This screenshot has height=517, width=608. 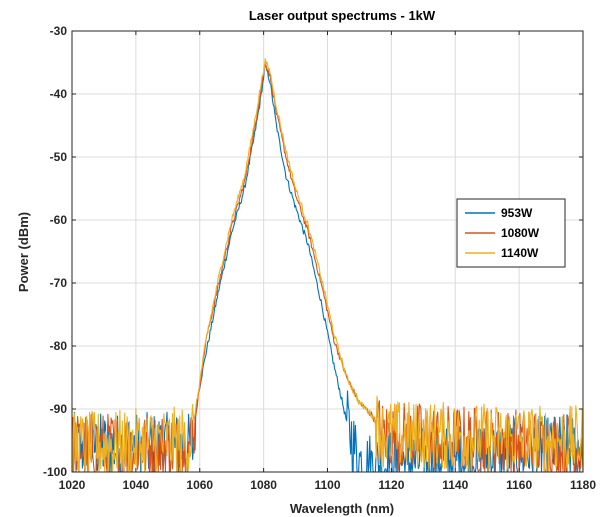 What do you see at coordinates (327, 485) in the screenshot?
I see `x-tick-label: 1100` at bounding box center [327, 485].